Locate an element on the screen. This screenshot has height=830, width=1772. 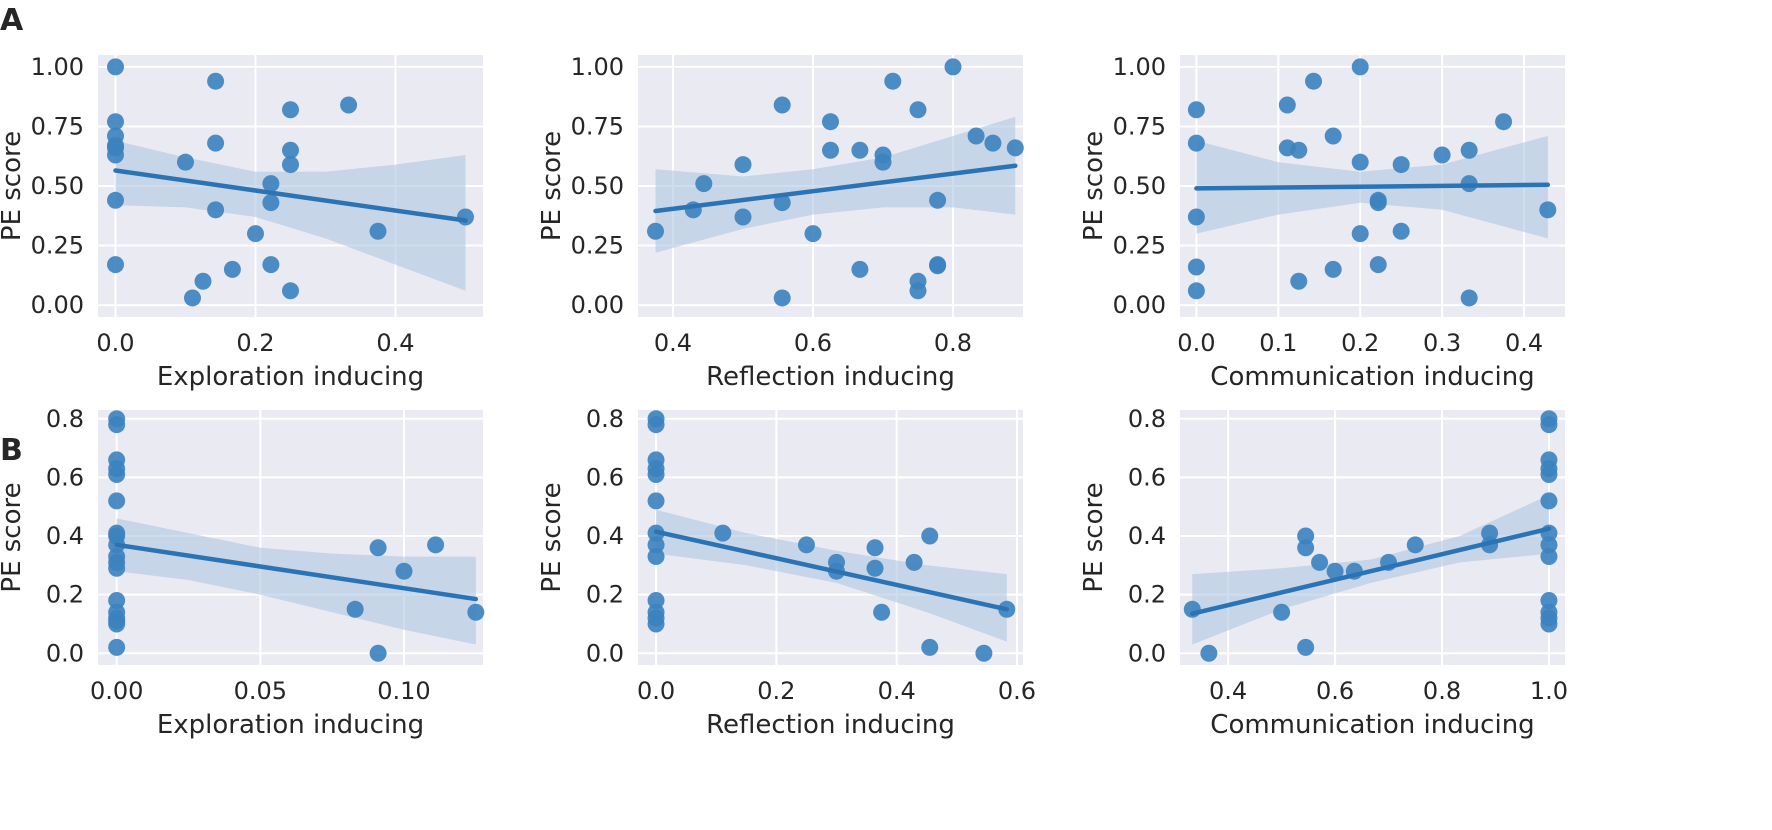
x-tick-label: 0.0 is located at coordinates (1196, 343).